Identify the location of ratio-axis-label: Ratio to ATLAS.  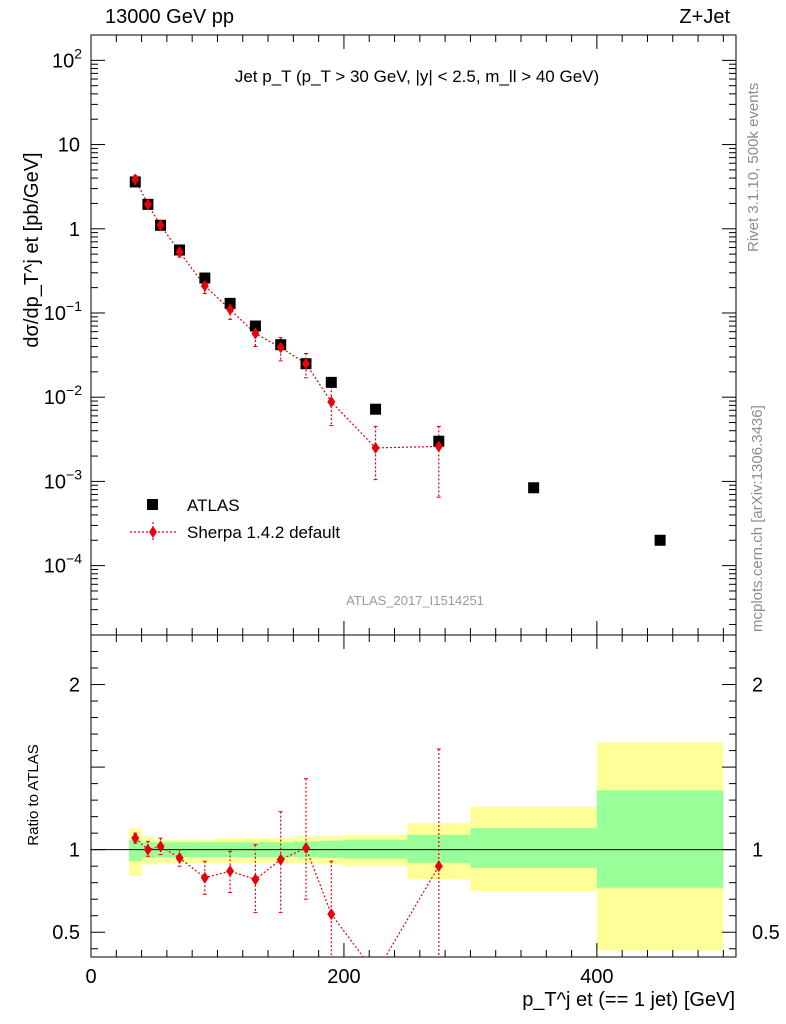
(33, 794).